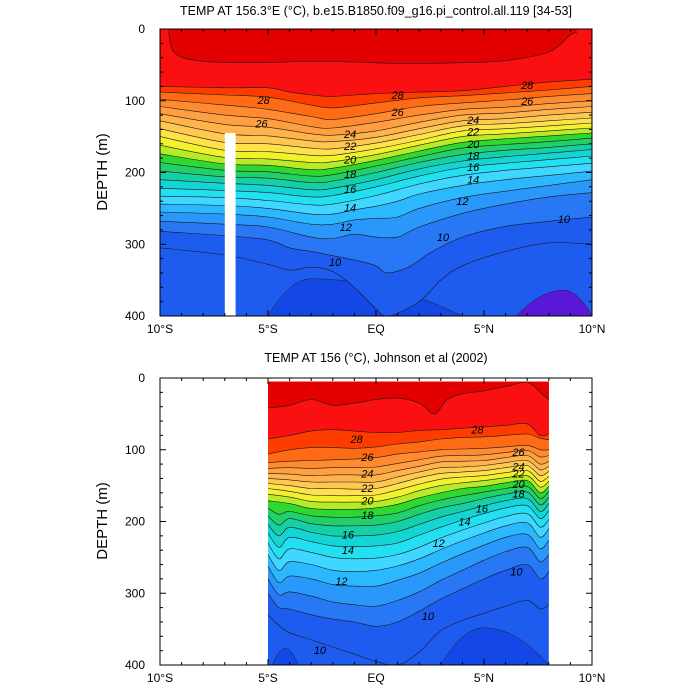 This screenshot has width=700, height=700. Describe the element at coordinates (230, 224) in the screenshot. I see `missing-data-mask` at that location.